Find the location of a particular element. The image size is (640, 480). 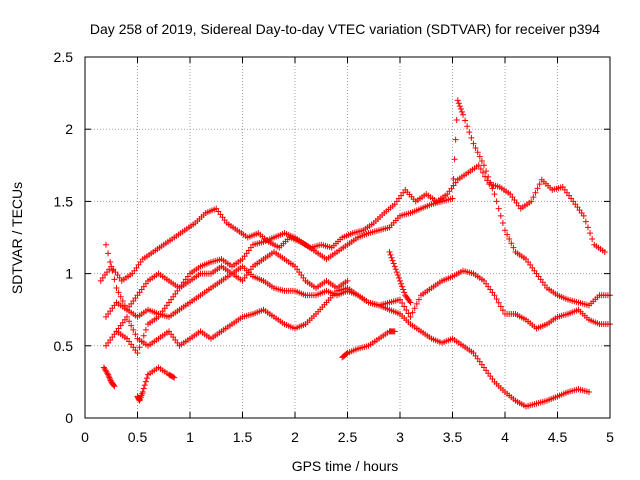

x-tick-label: 4.5 is located at coordinates (558, 437).